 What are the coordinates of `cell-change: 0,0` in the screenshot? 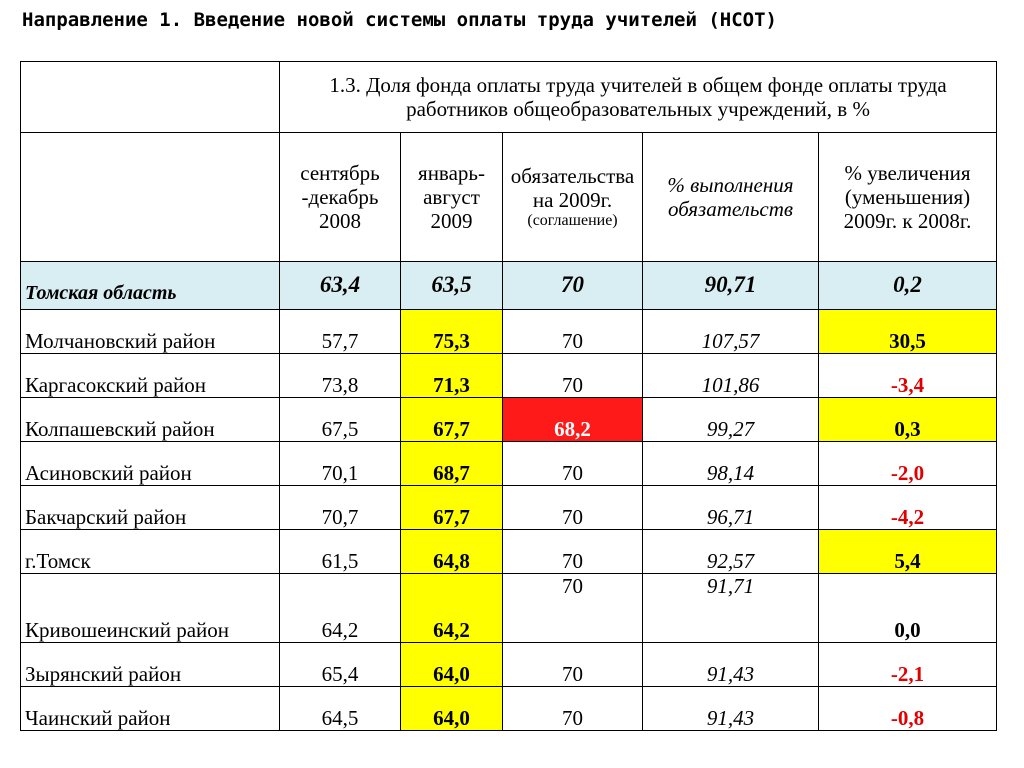 It's located at (907, 608).